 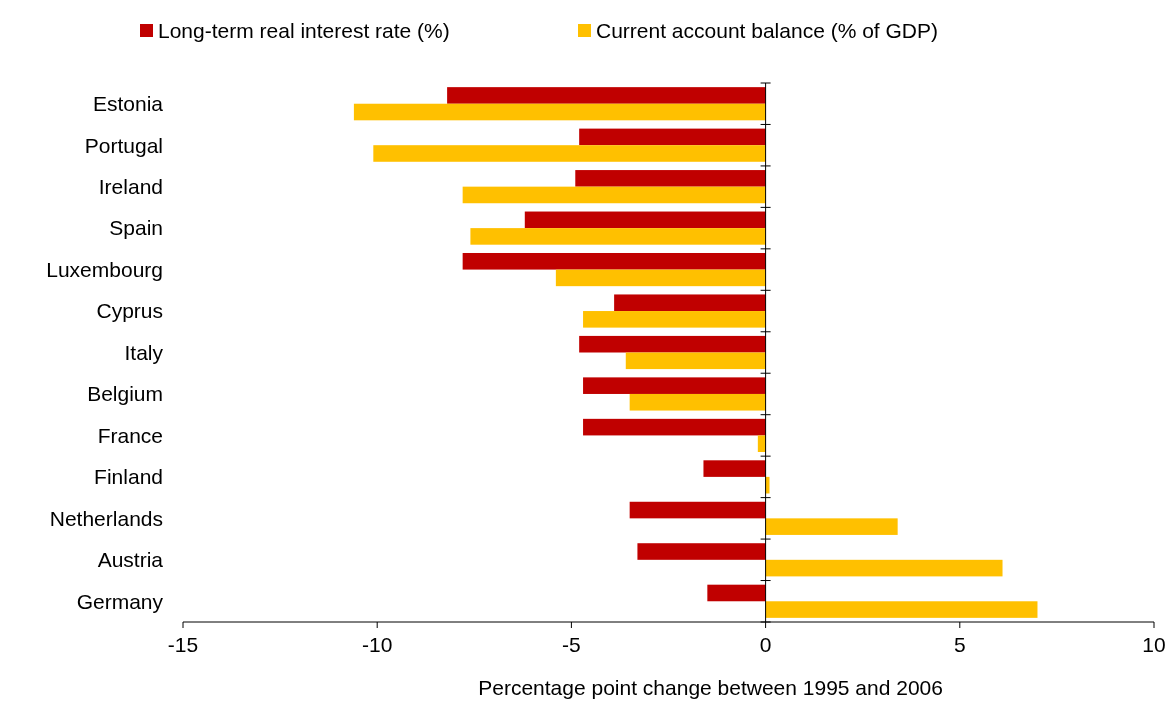 I want to click on x-tick-label: 0, so click(x=765, y=644).